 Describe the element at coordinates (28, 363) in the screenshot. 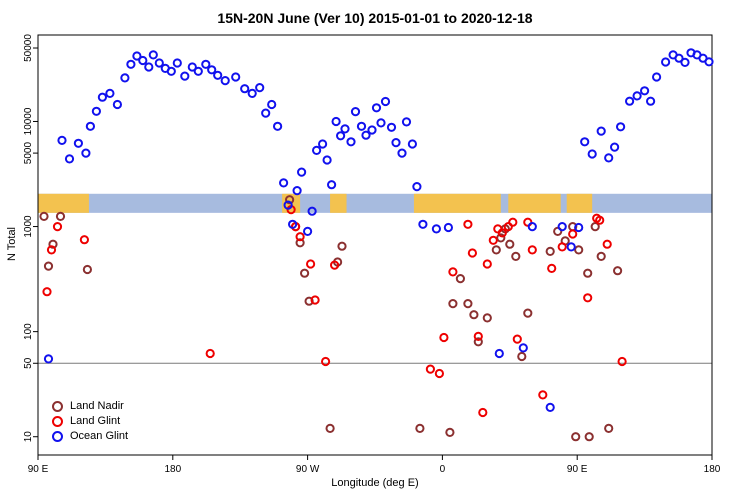

I see `y-tick-label: 50` at that location.